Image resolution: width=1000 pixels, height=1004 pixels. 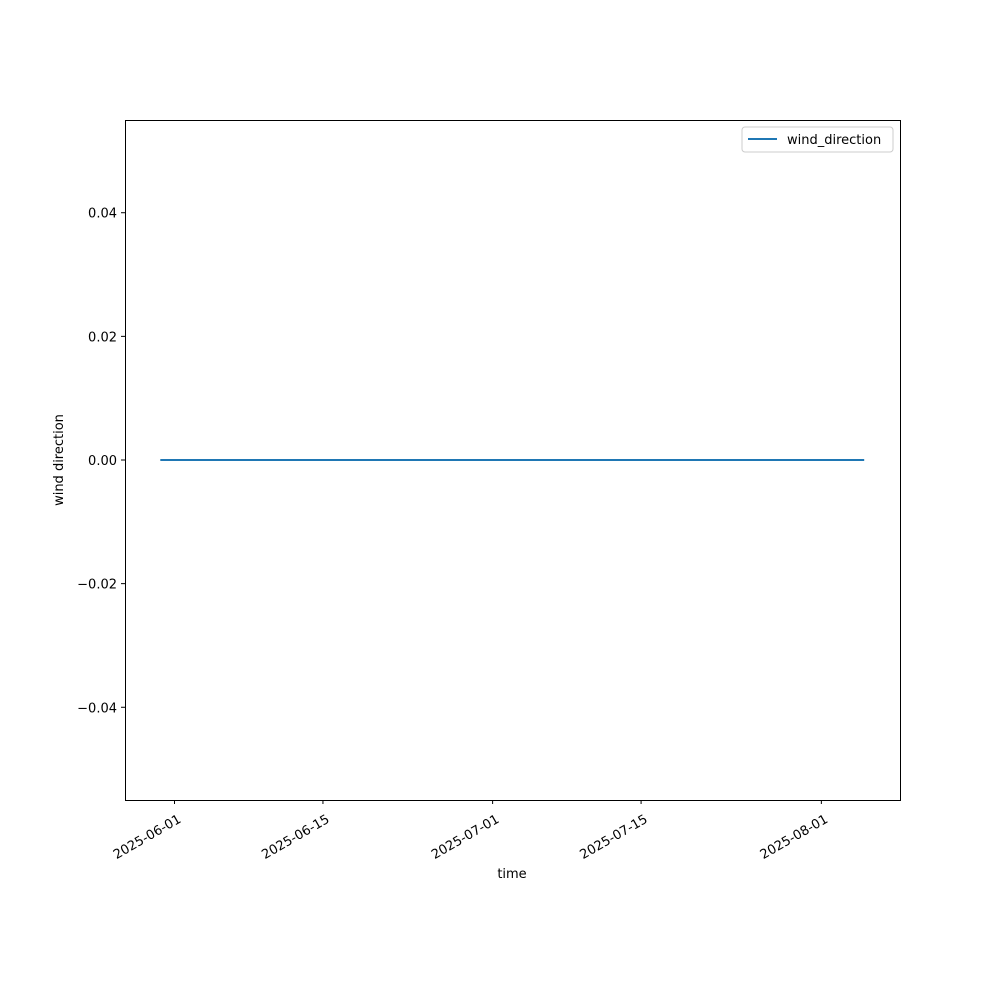 I want to click on x-tick-label: 2025-06-01, so click(x=147, y=837).